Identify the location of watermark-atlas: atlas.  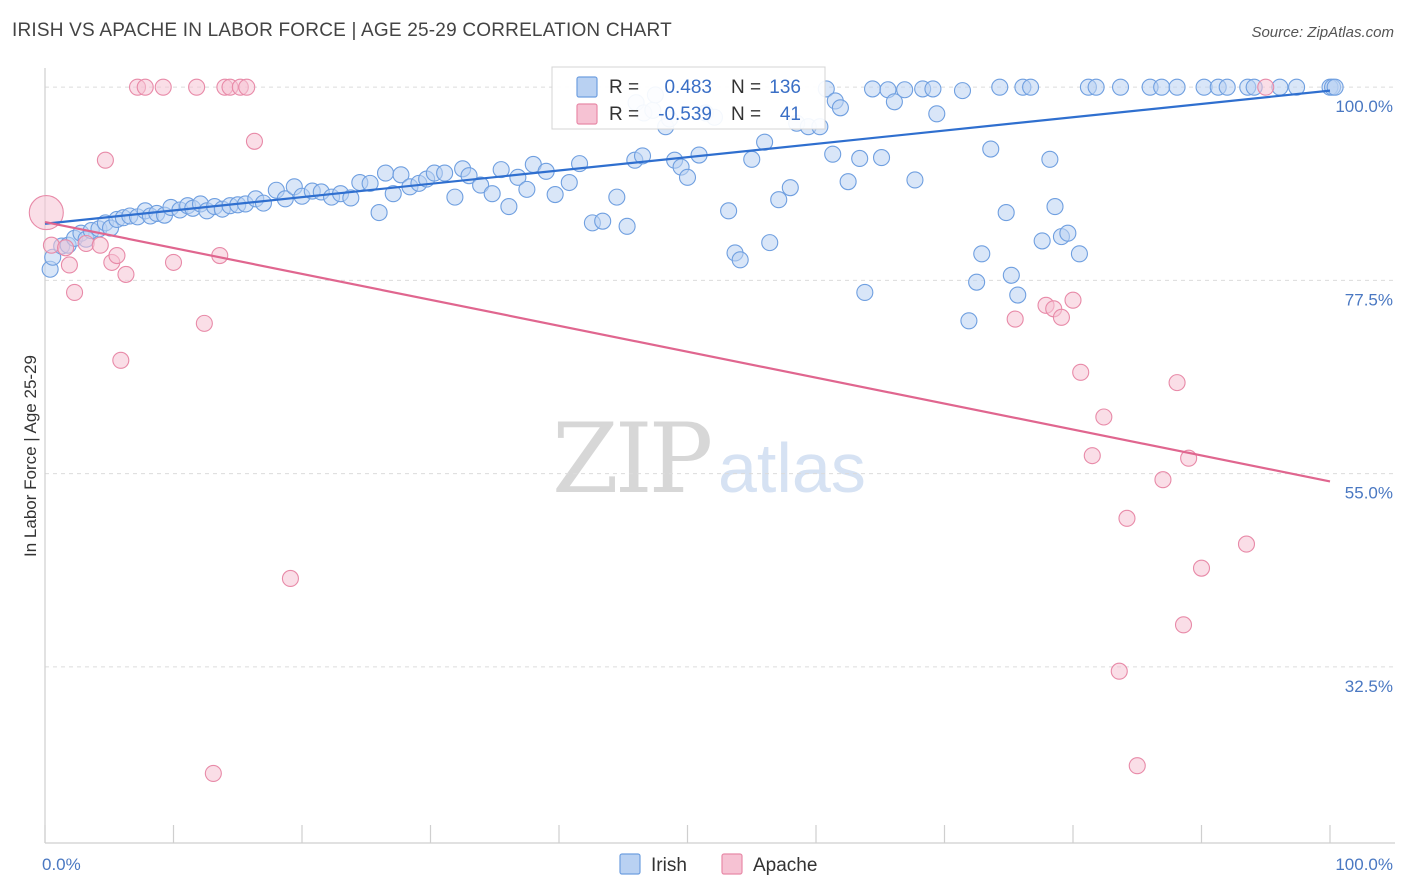
(792, 468).